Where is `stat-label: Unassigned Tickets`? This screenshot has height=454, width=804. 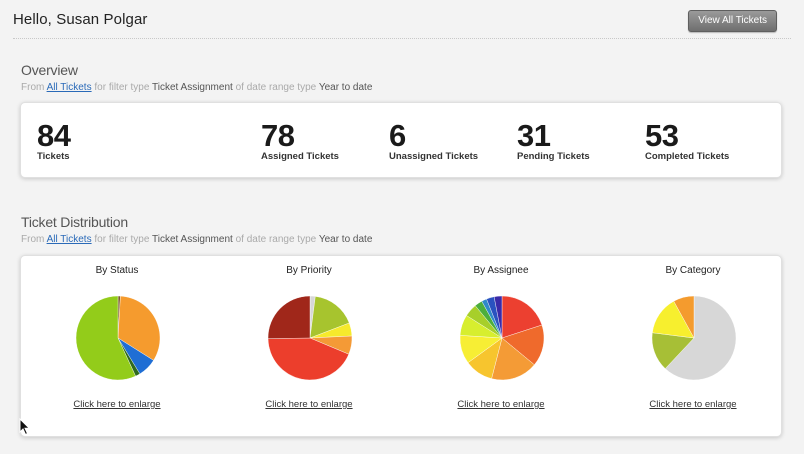 stat-label: Unassigned Tickets is located at coordinates (434, 156).